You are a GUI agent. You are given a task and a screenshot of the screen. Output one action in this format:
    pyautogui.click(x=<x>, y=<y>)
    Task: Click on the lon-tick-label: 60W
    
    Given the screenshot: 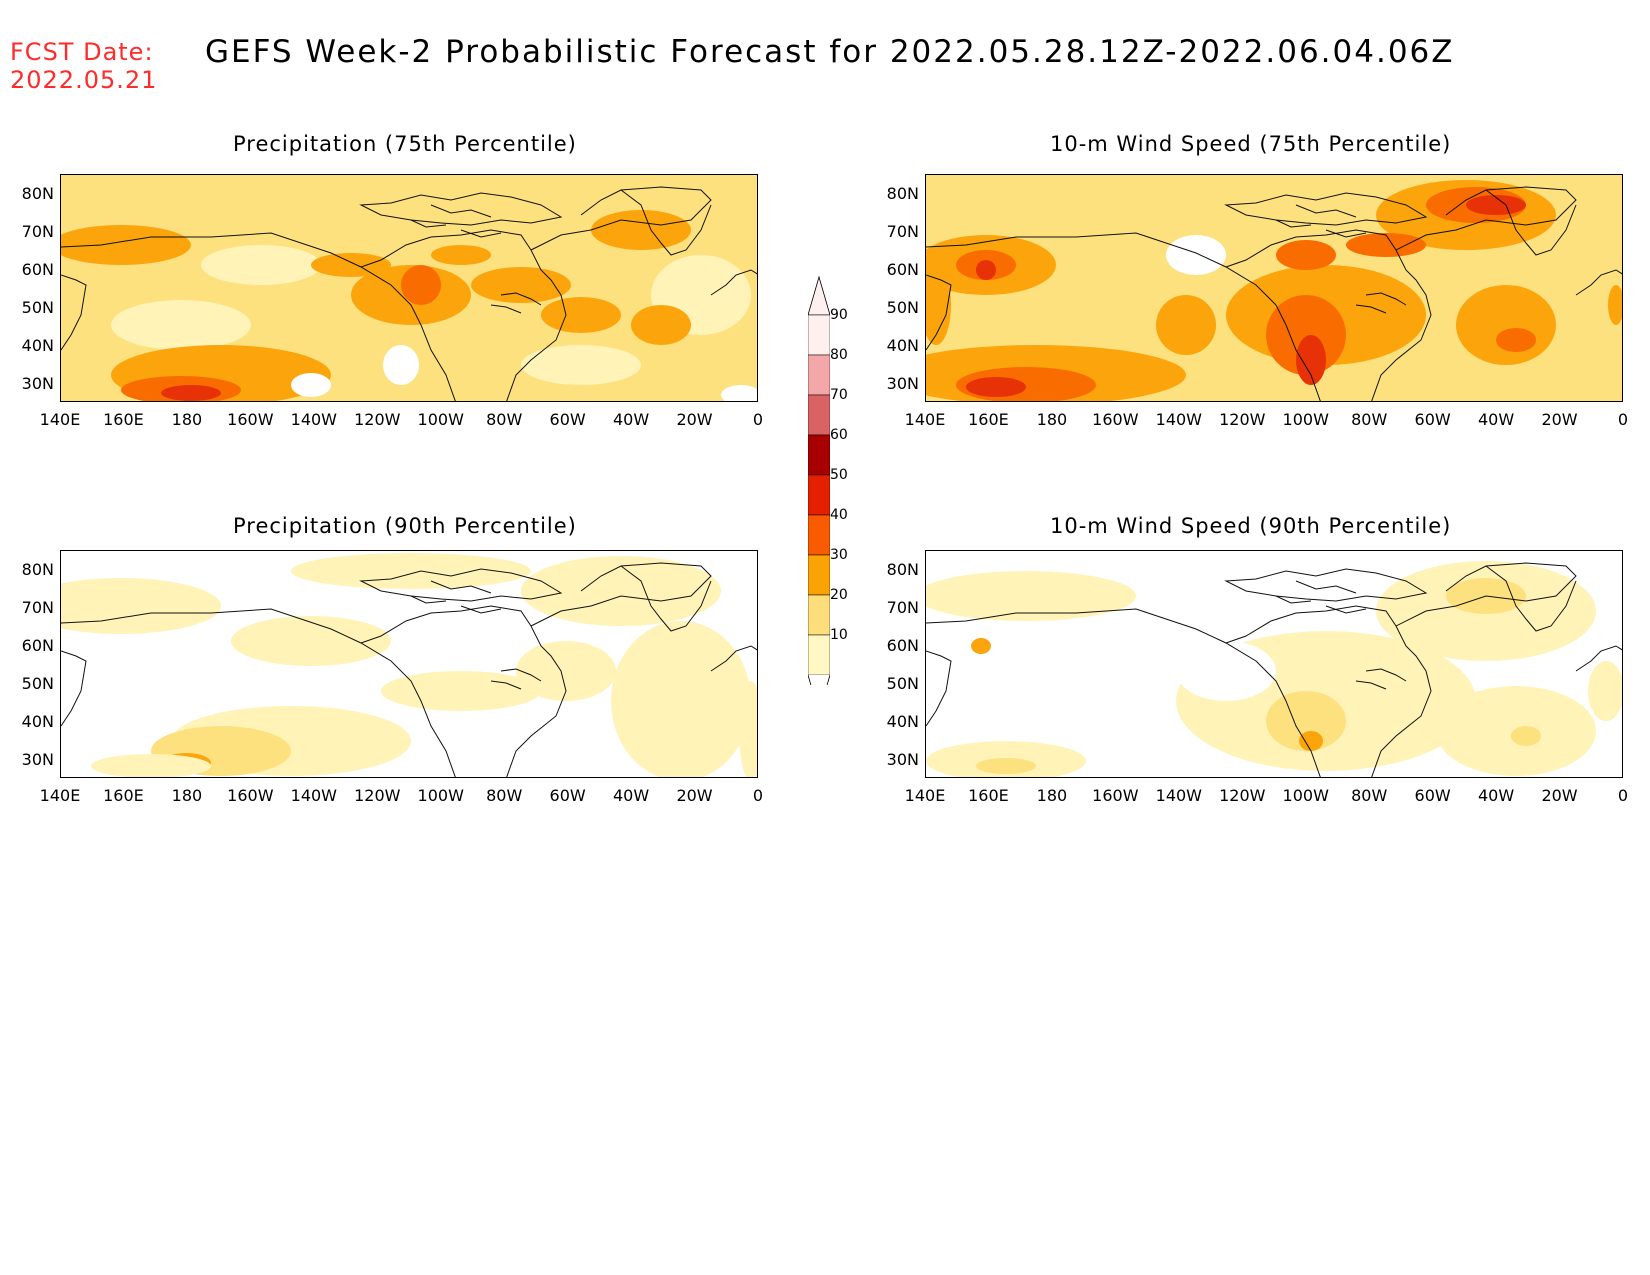 What is the action you would take?
    pyautogui.click(x=567, y=419)
    